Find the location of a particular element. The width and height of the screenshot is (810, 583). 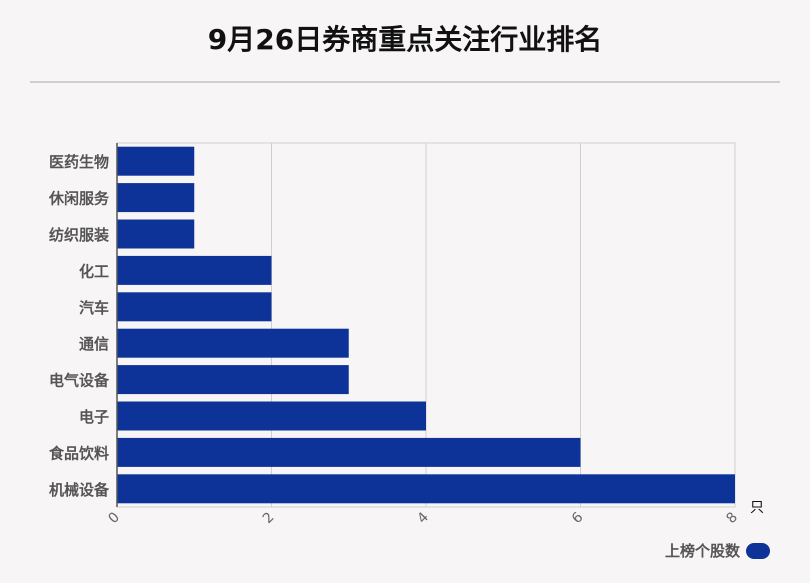

legend-label: 上榜个股数 is located at coordinates (702, 551).